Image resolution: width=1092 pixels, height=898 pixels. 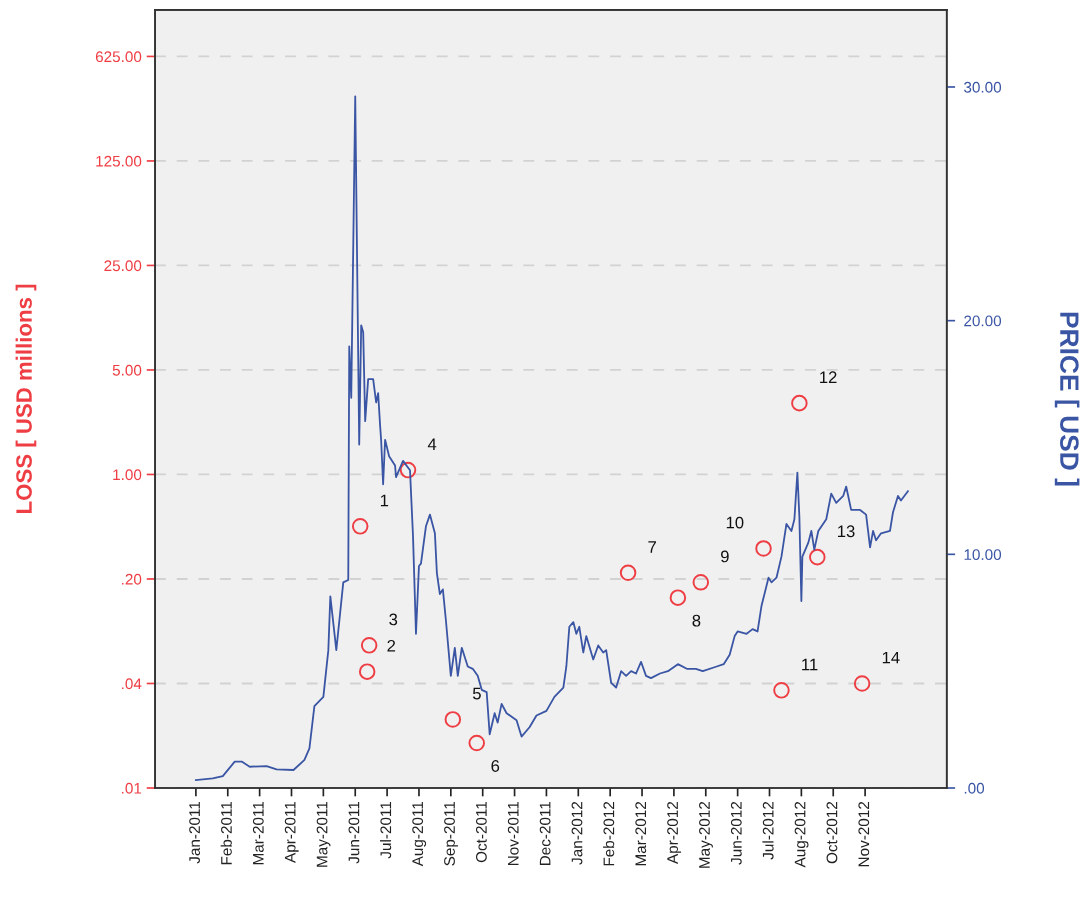 I want to click on x-tick-label: Dec-2011, so click(x=545, y=833).